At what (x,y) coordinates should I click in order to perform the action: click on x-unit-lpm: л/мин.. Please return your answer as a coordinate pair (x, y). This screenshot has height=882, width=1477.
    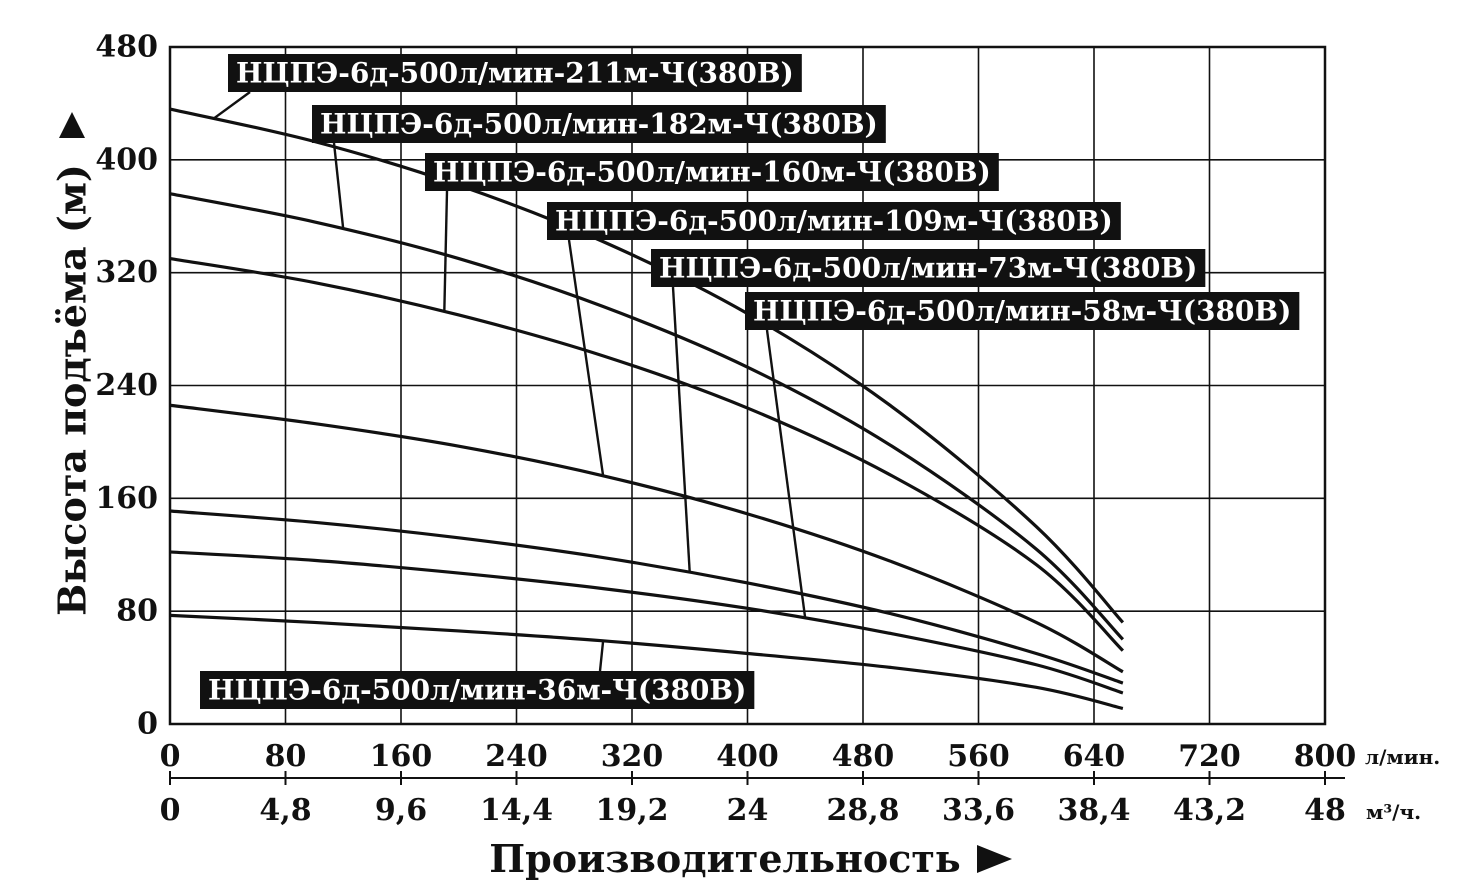
    Looking at the image, I should click on (1402, 757).